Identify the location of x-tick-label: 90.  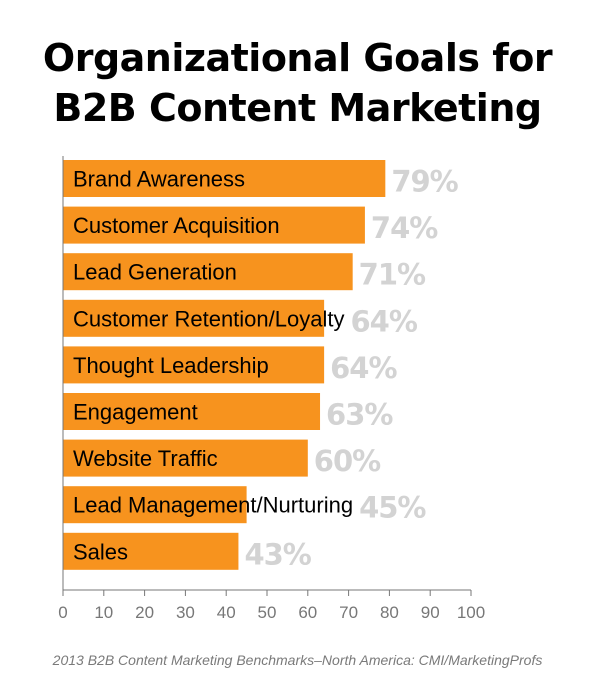
(430, 612).